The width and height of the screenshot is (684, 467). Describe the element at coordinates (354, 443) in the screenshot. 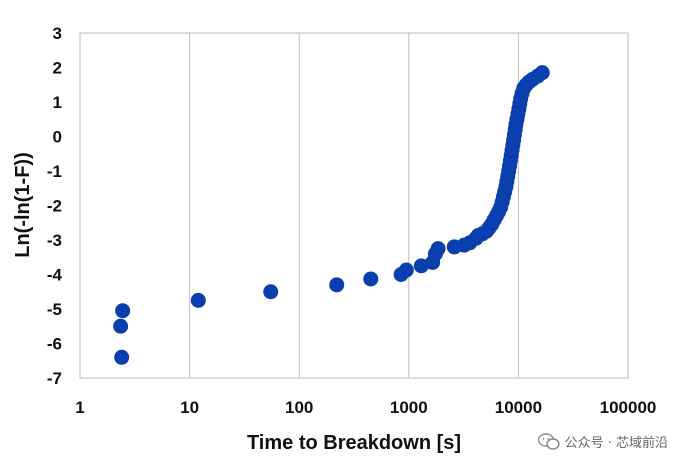

I see `x-axis-title: Time to Breakdown [s]` at that location.